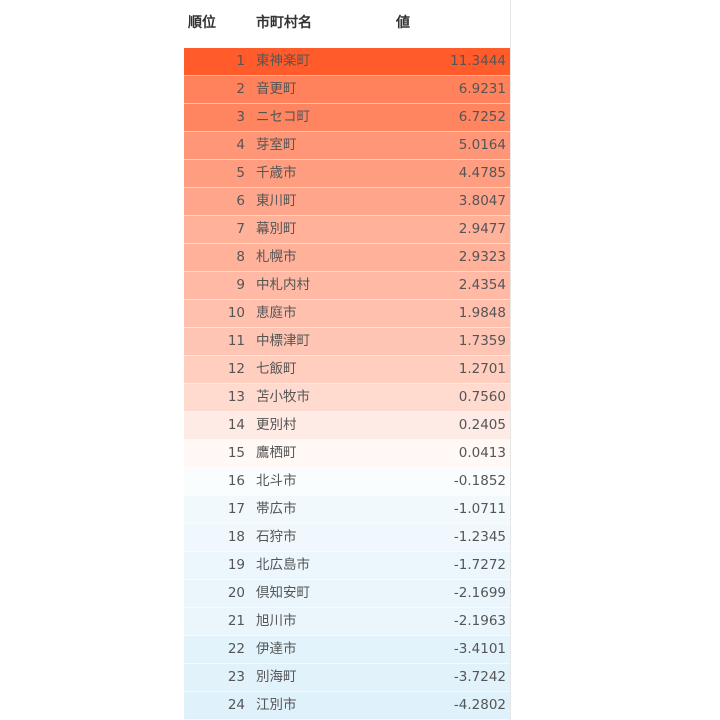  Describe the element at coordinates (276, 481) in the screenshot. I see `municipality-cell: 北斗市` at that location.